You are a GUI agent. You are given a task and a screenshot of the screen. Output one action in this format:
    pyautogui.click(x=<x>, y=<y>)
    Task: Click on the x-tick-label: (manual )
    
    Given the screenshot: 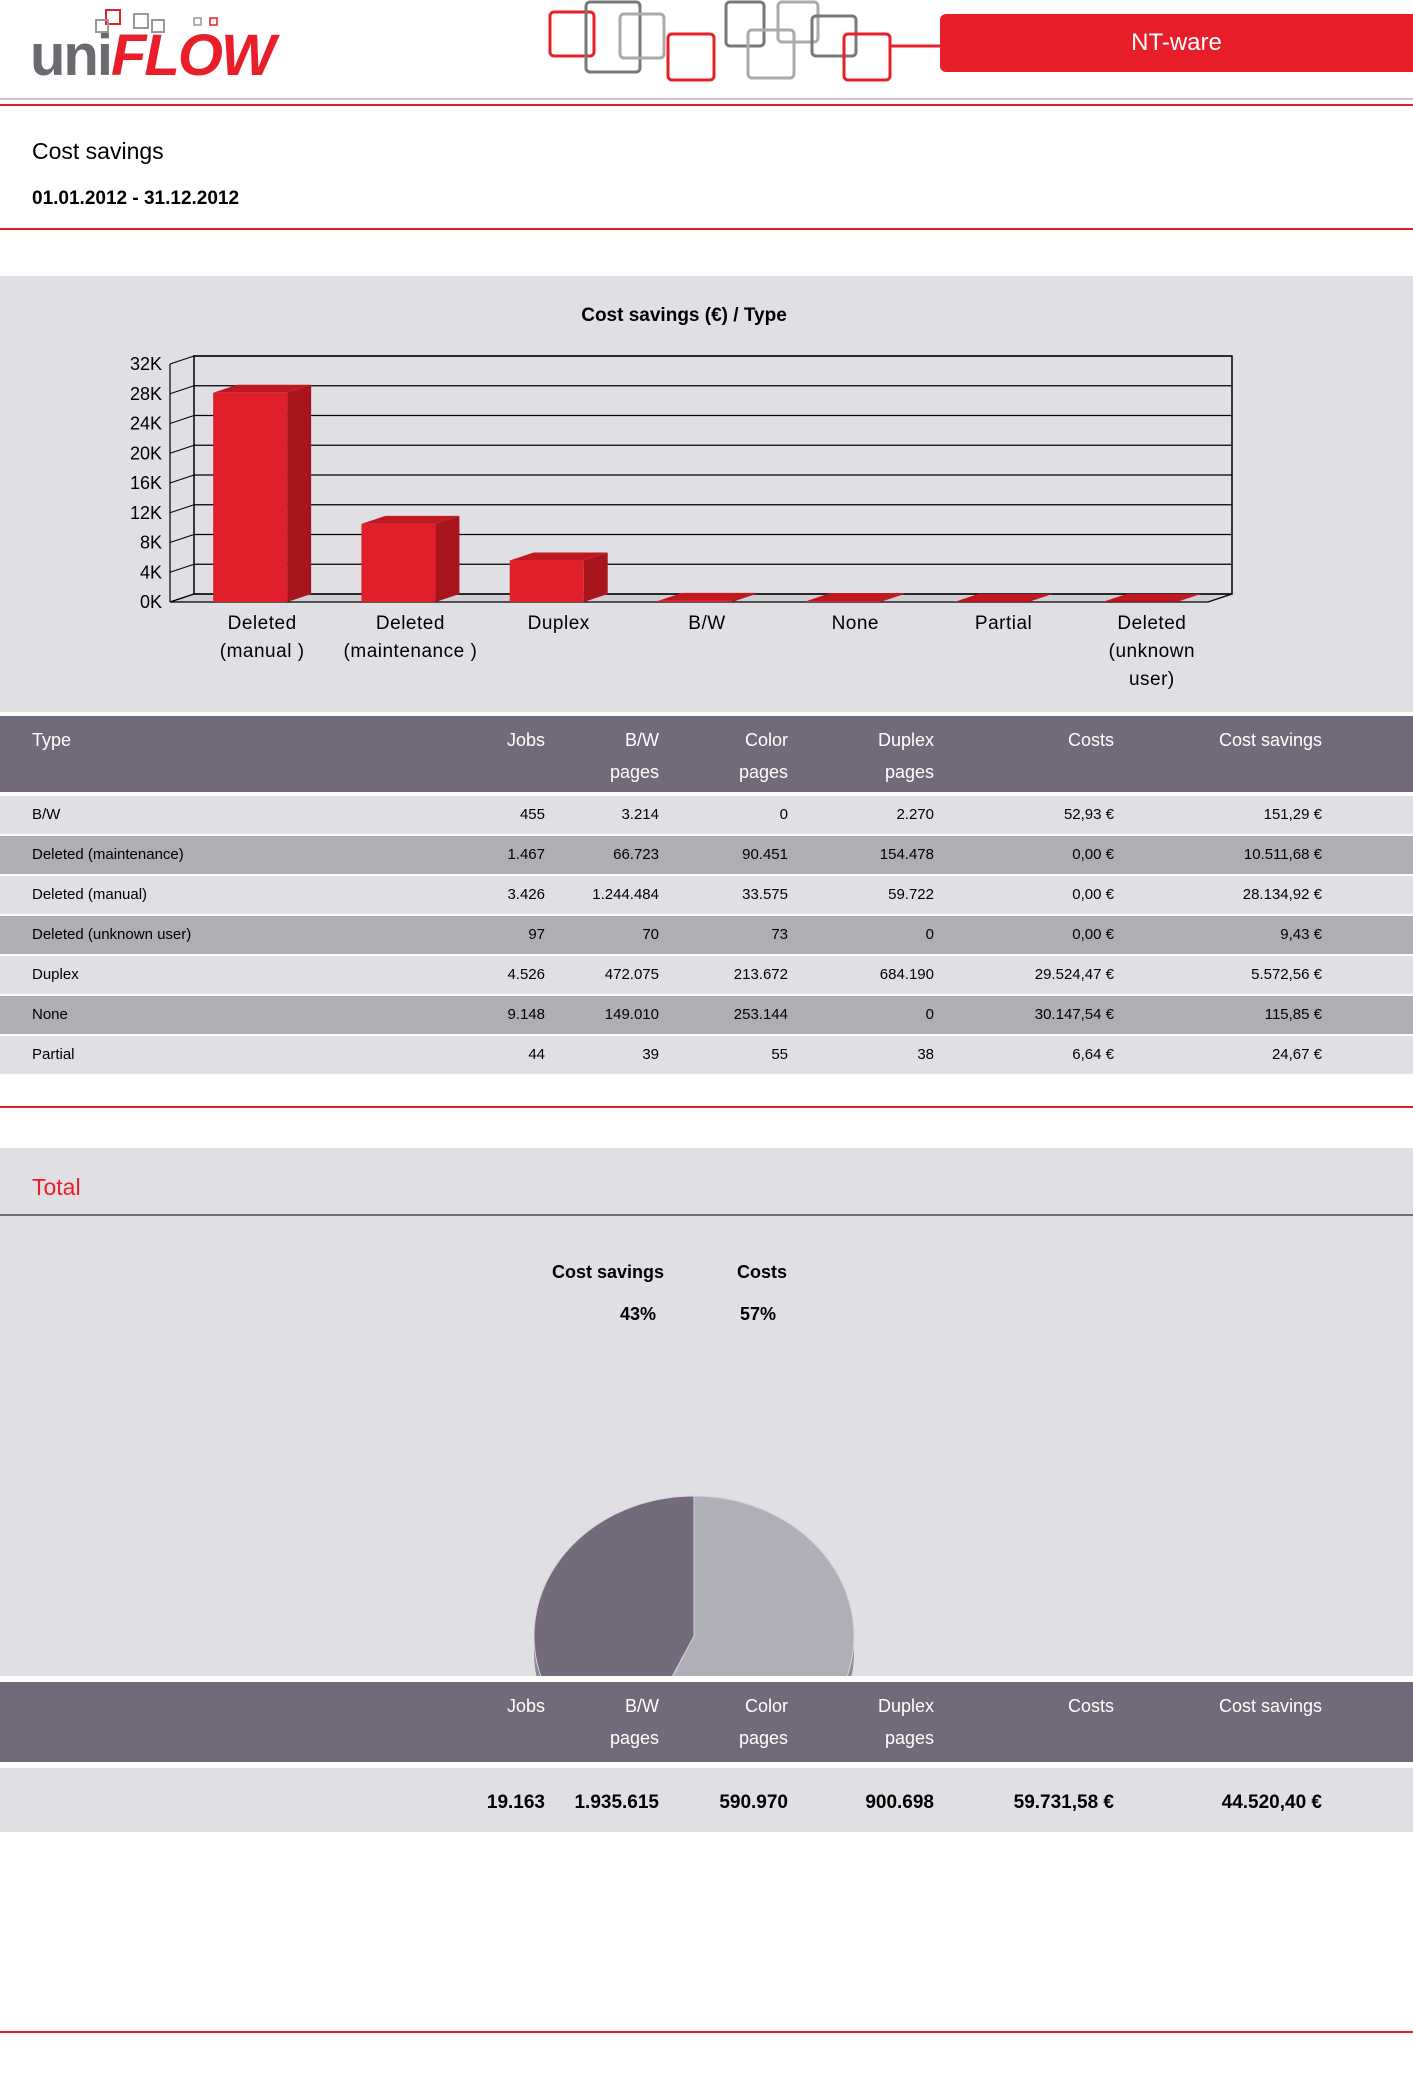 What is the action you would take?
    pyautogui.click(x=262, y=651)
    